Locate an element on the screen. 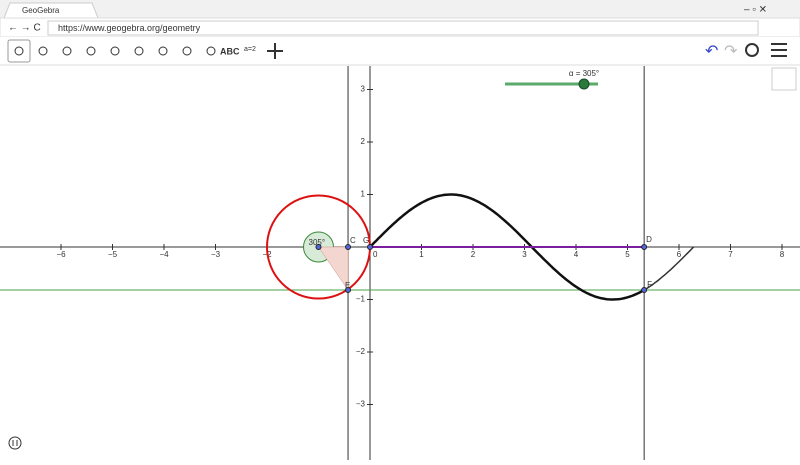 The image size is (800, 465). x-tick-label: −4 is located at coordinates (164, 254).